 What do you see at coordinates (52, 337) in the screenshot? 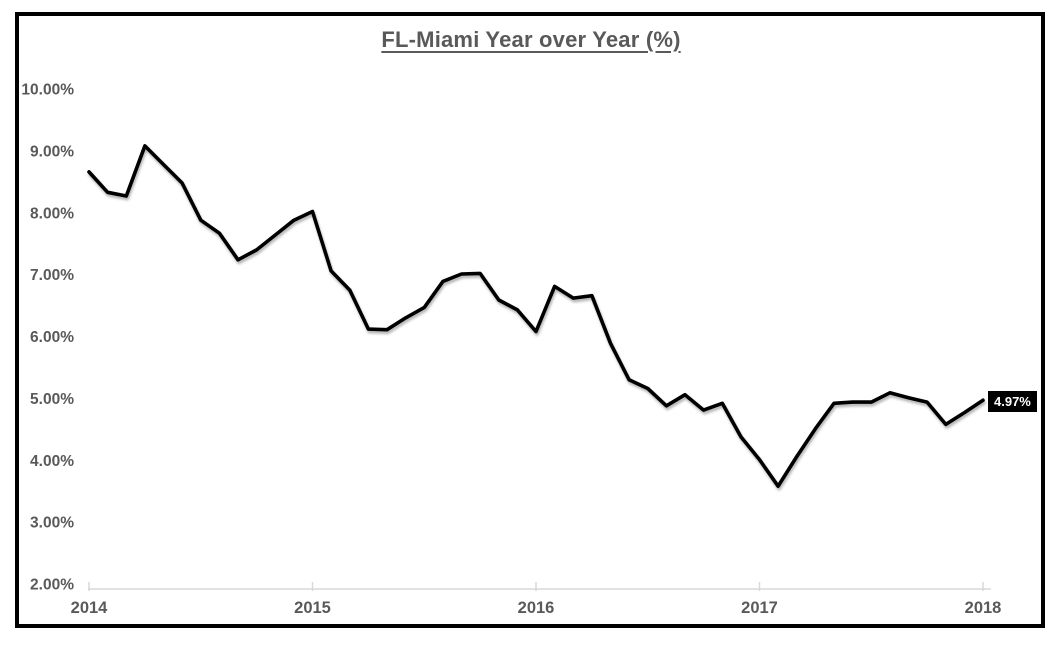
I see `y-axis-tick-label: 6.00%` at bounding box center [52, 337].